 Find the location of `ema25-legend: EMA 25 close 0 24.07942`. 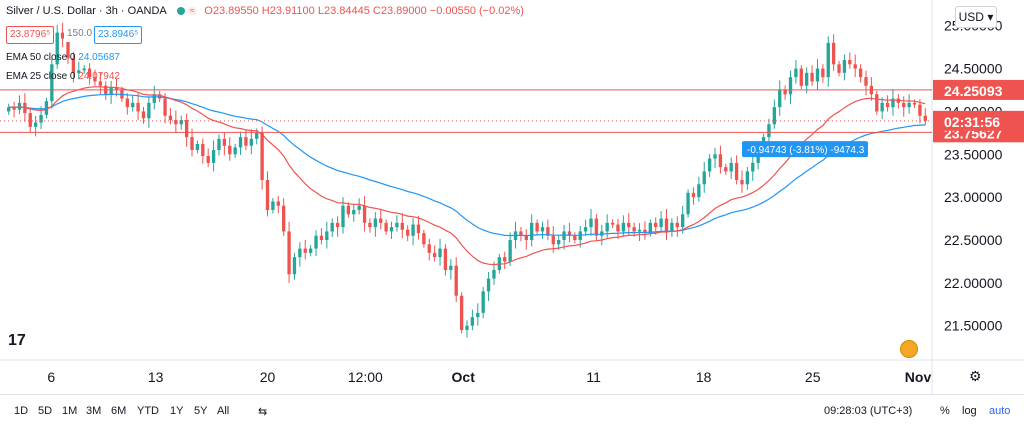

ema25-legend: EMA 25 close 0 24.07942 is located at coordinates (63, 77).